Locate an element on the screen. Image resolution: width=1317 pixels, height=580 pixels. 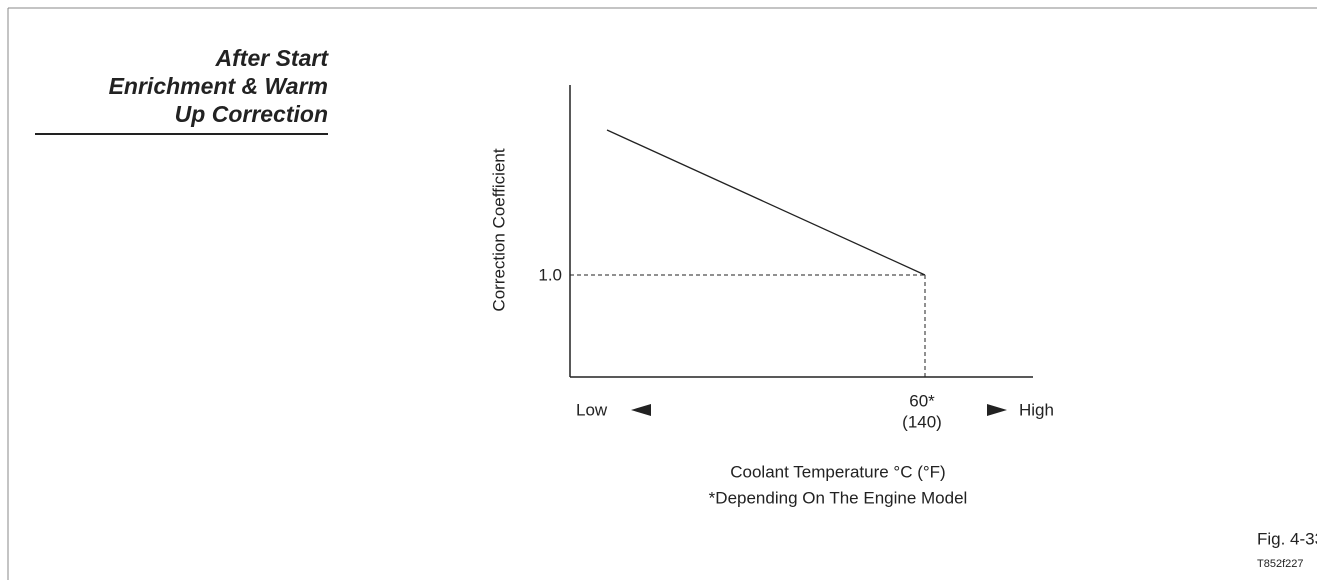
heading-line: After Start is located at coordinates (272, 58).